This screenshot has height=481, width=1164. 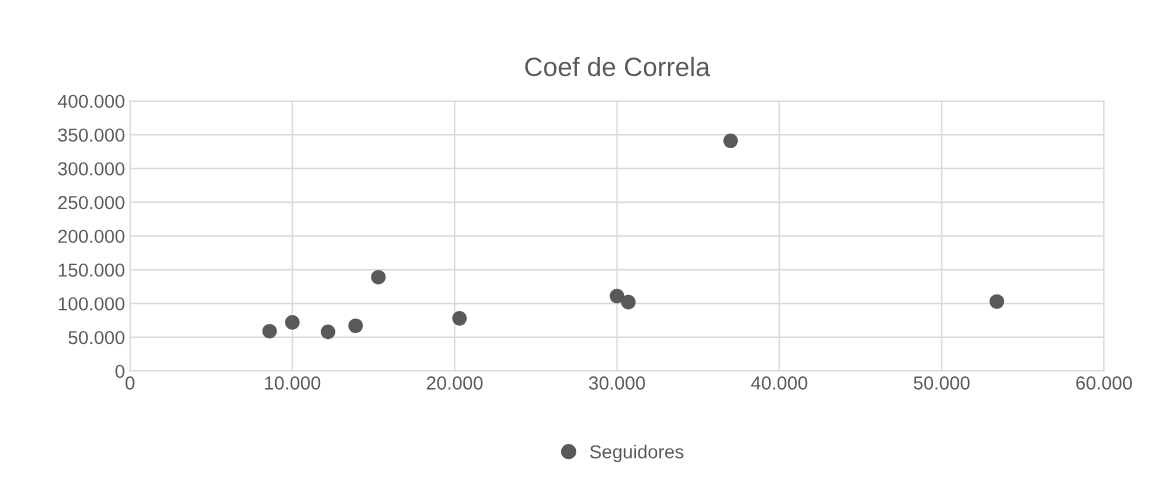 What do you see at coordinates (120, 371) in the screenshot?
I see `y-tick-label: 0` at bounding box center [120, 371].